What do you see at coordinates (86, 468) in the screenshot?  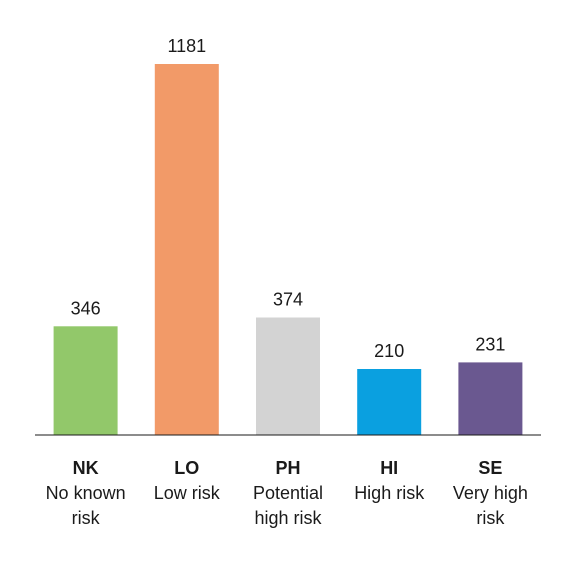 I see `category-code-nk: NK` at bounding box center [86, 468].